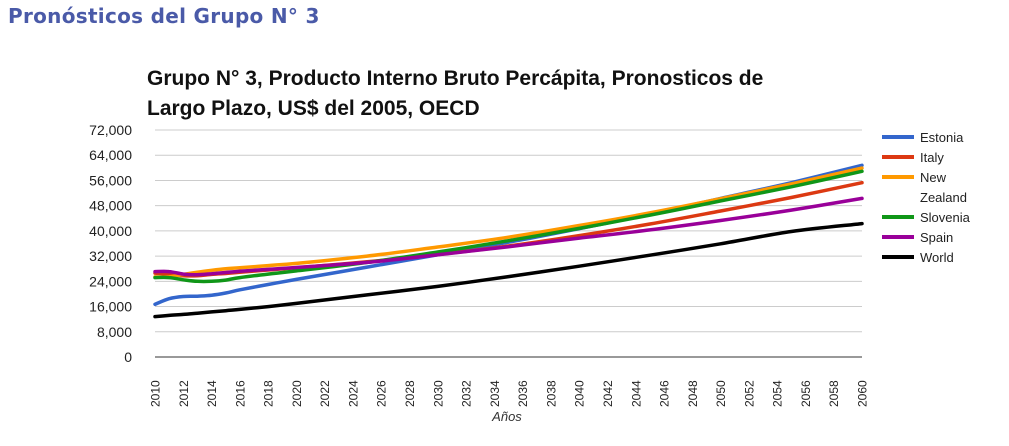 The height and width of the screenshot is (446, 1009). Describe the element at coordinates (665, 393) in the screenshot. I see `x-tick-label: 2046` at that location.